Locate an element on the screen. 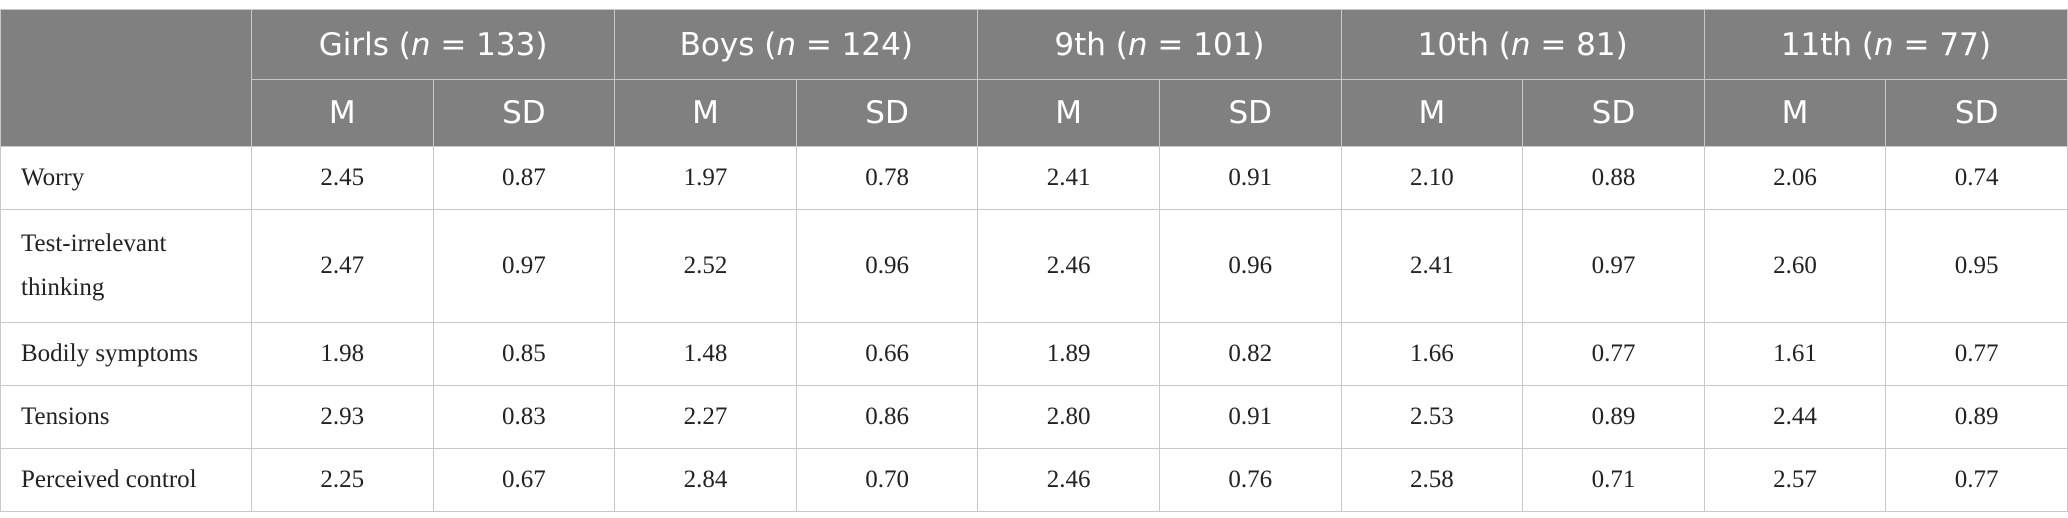  group-count: = 133) is located at coordinates (489, 44).